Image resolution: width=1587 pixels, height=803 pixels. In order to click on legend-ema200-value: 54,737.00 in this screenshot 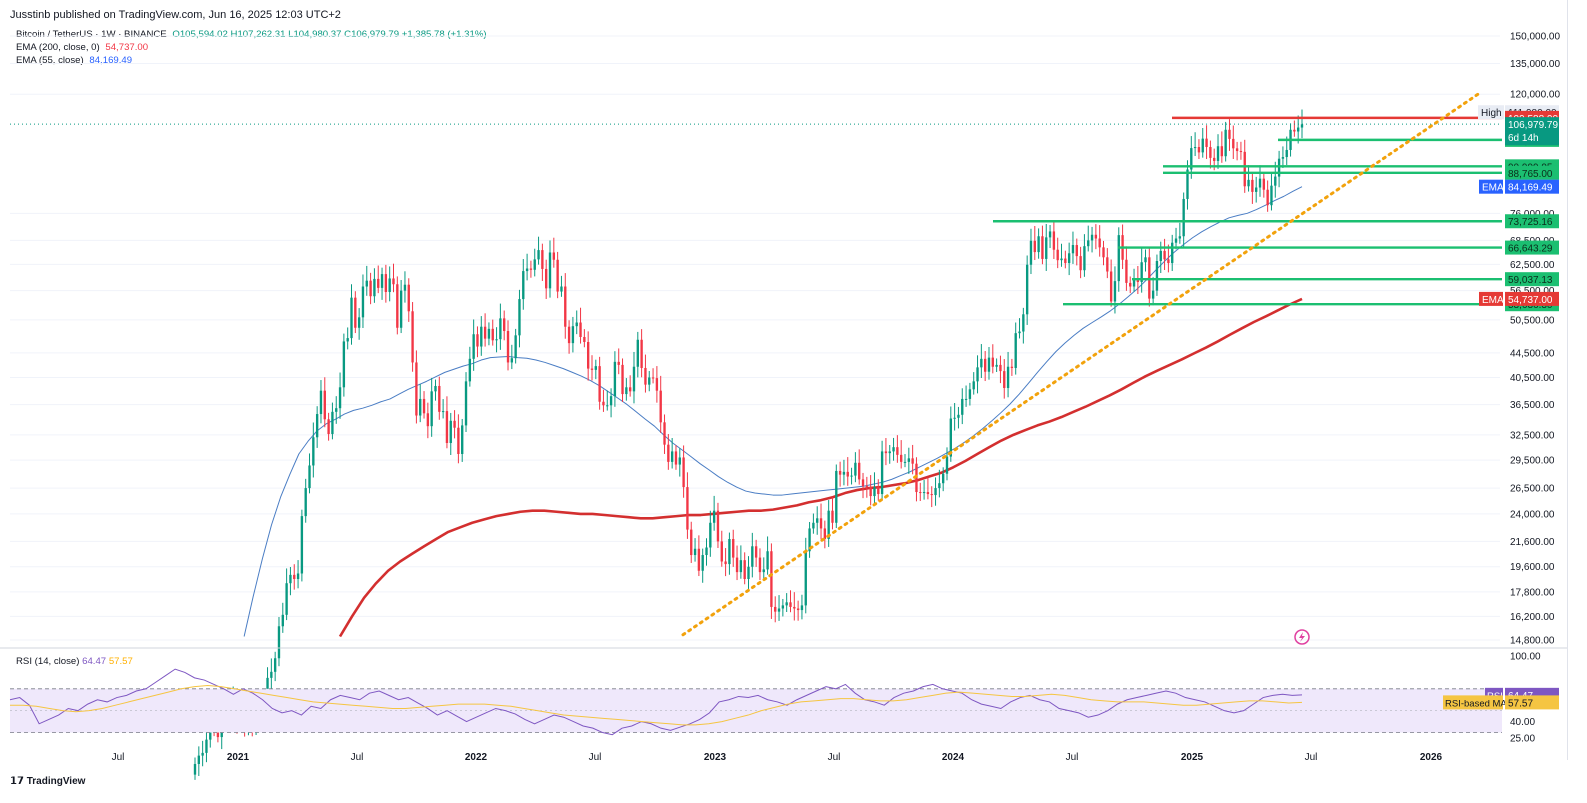, I will do `click(127, 47)`.